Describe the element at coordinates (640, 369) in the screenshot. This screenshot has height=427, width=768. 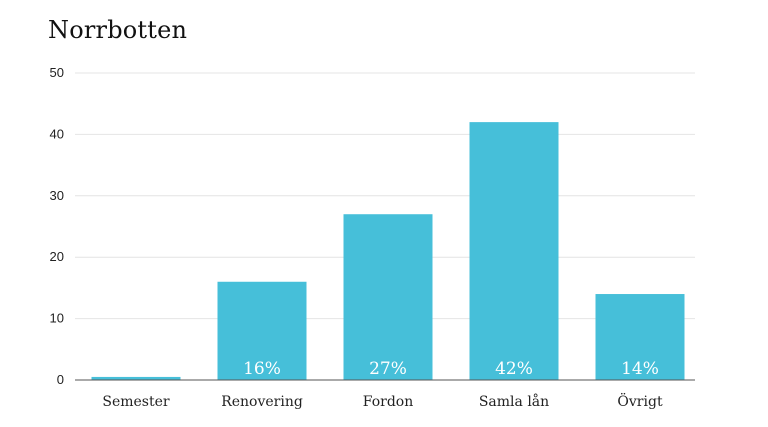
I see `data-label: 14%` at that location.